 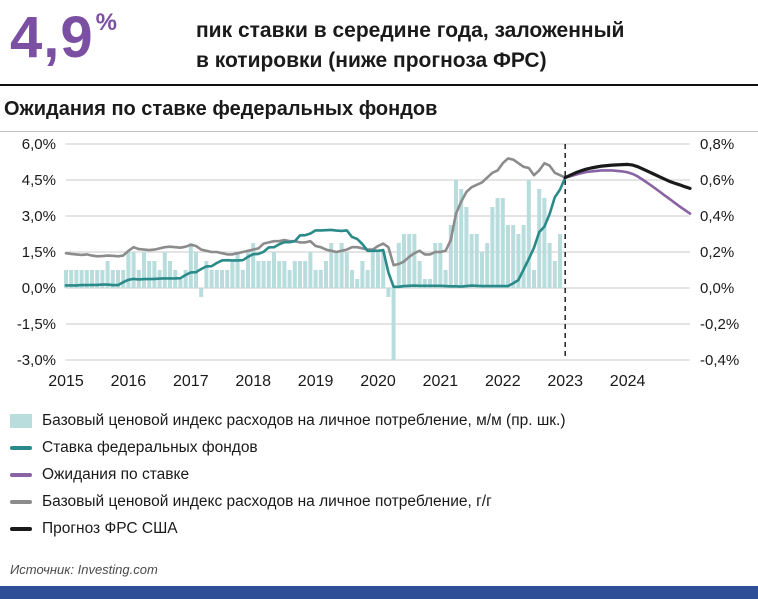 What do you see at coordinates (371, 60) in the screenshot?
I see `subtitle-line-2: в котировки (ниже прогноза ФРС)` at bounding box center [371, 60].